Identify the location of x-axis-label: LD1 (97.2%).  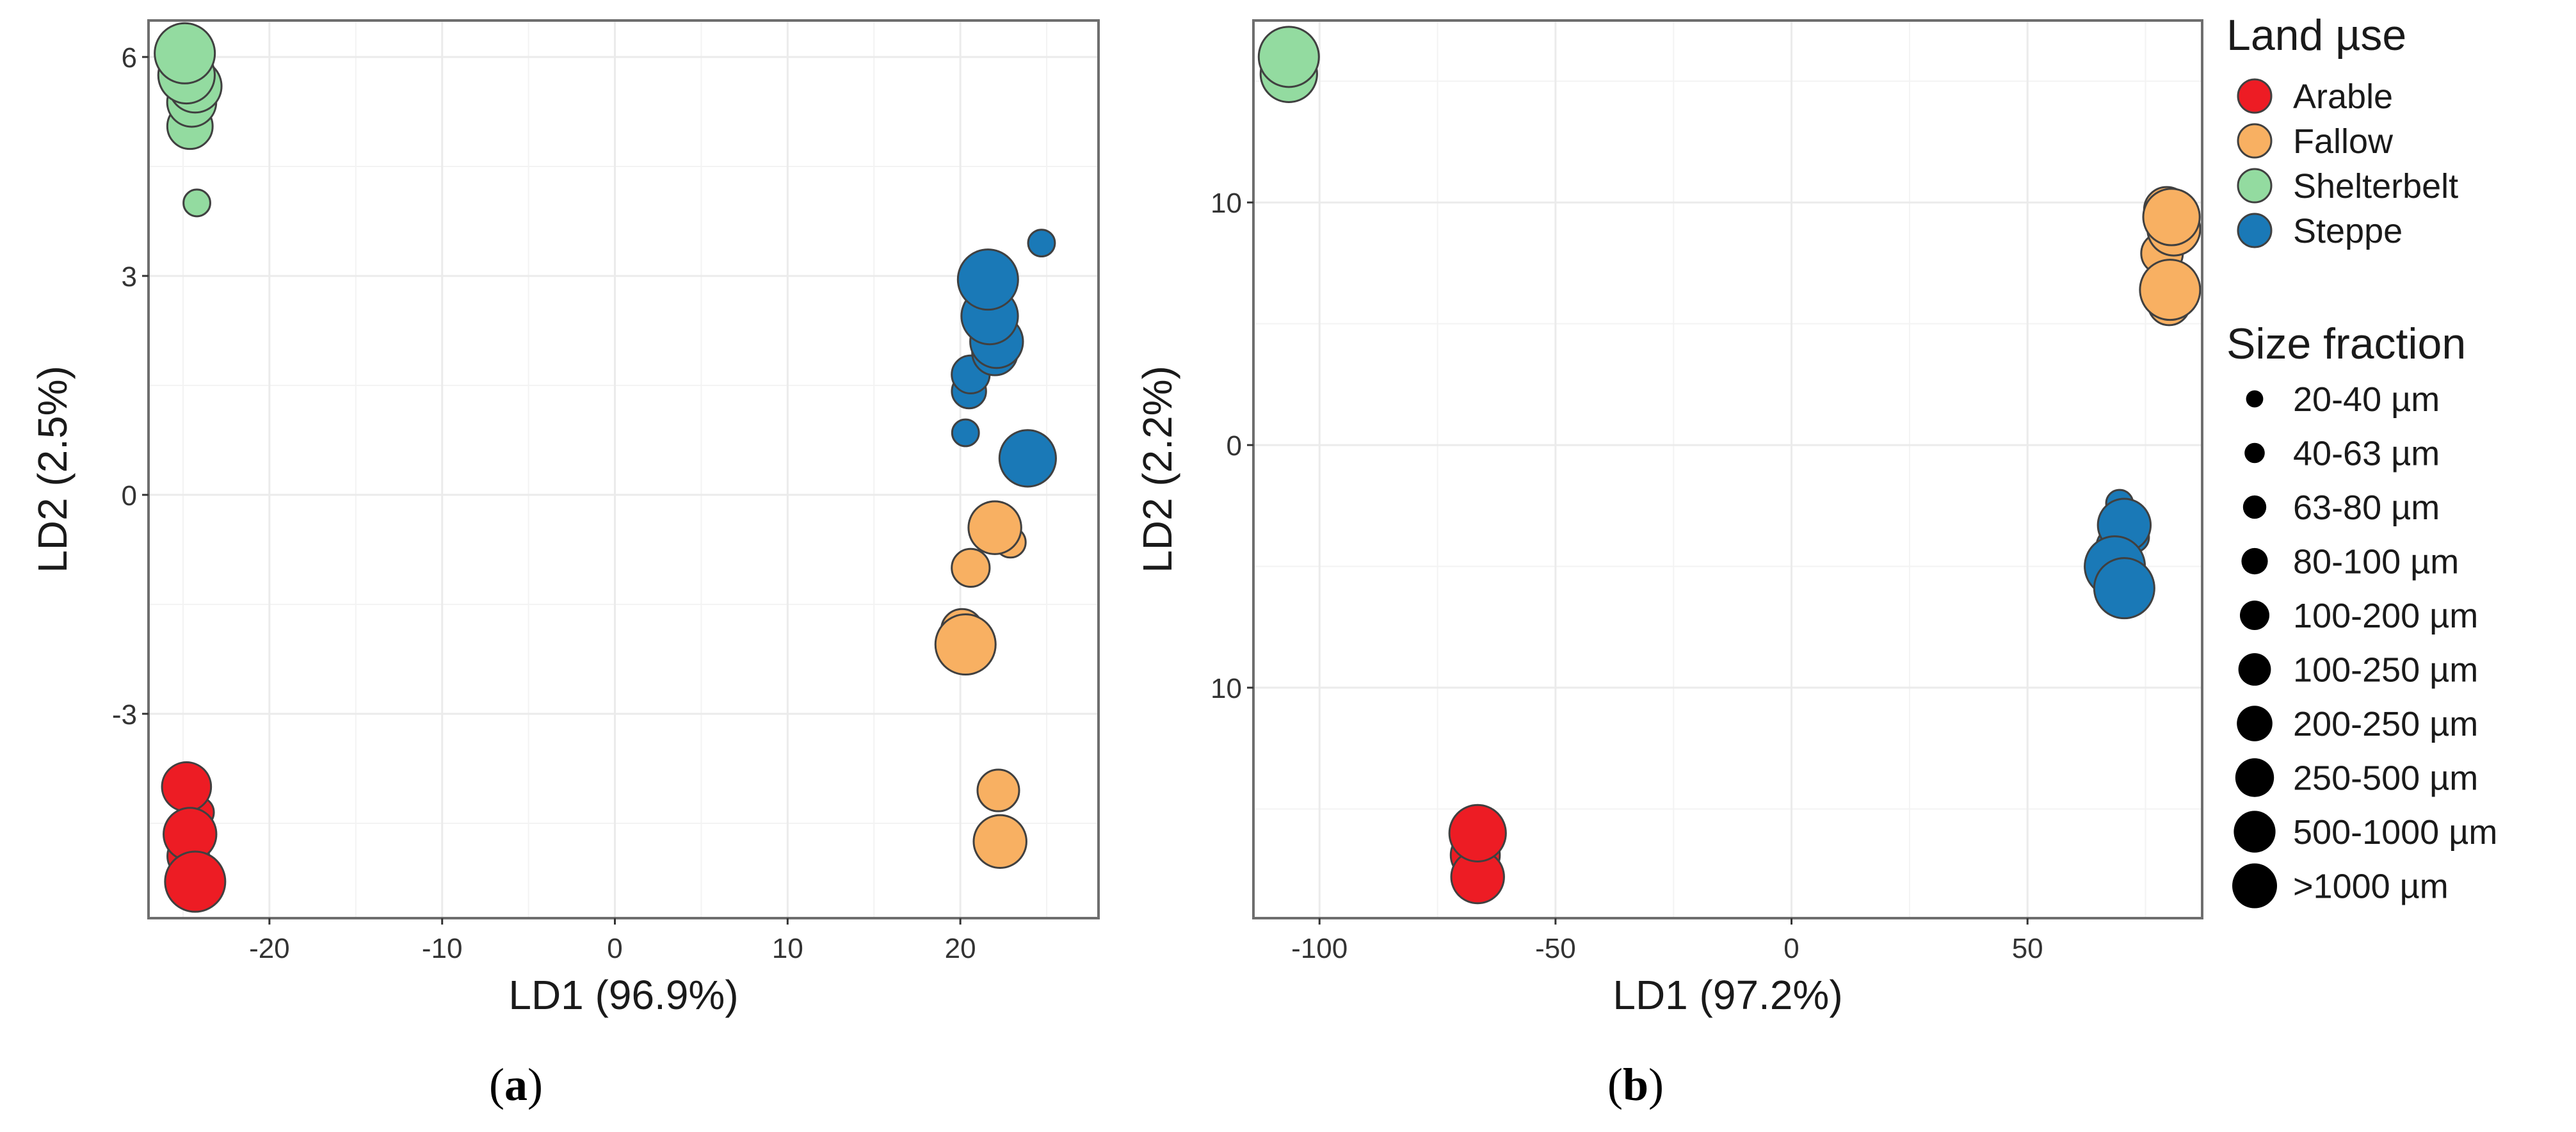
(1727, 995).